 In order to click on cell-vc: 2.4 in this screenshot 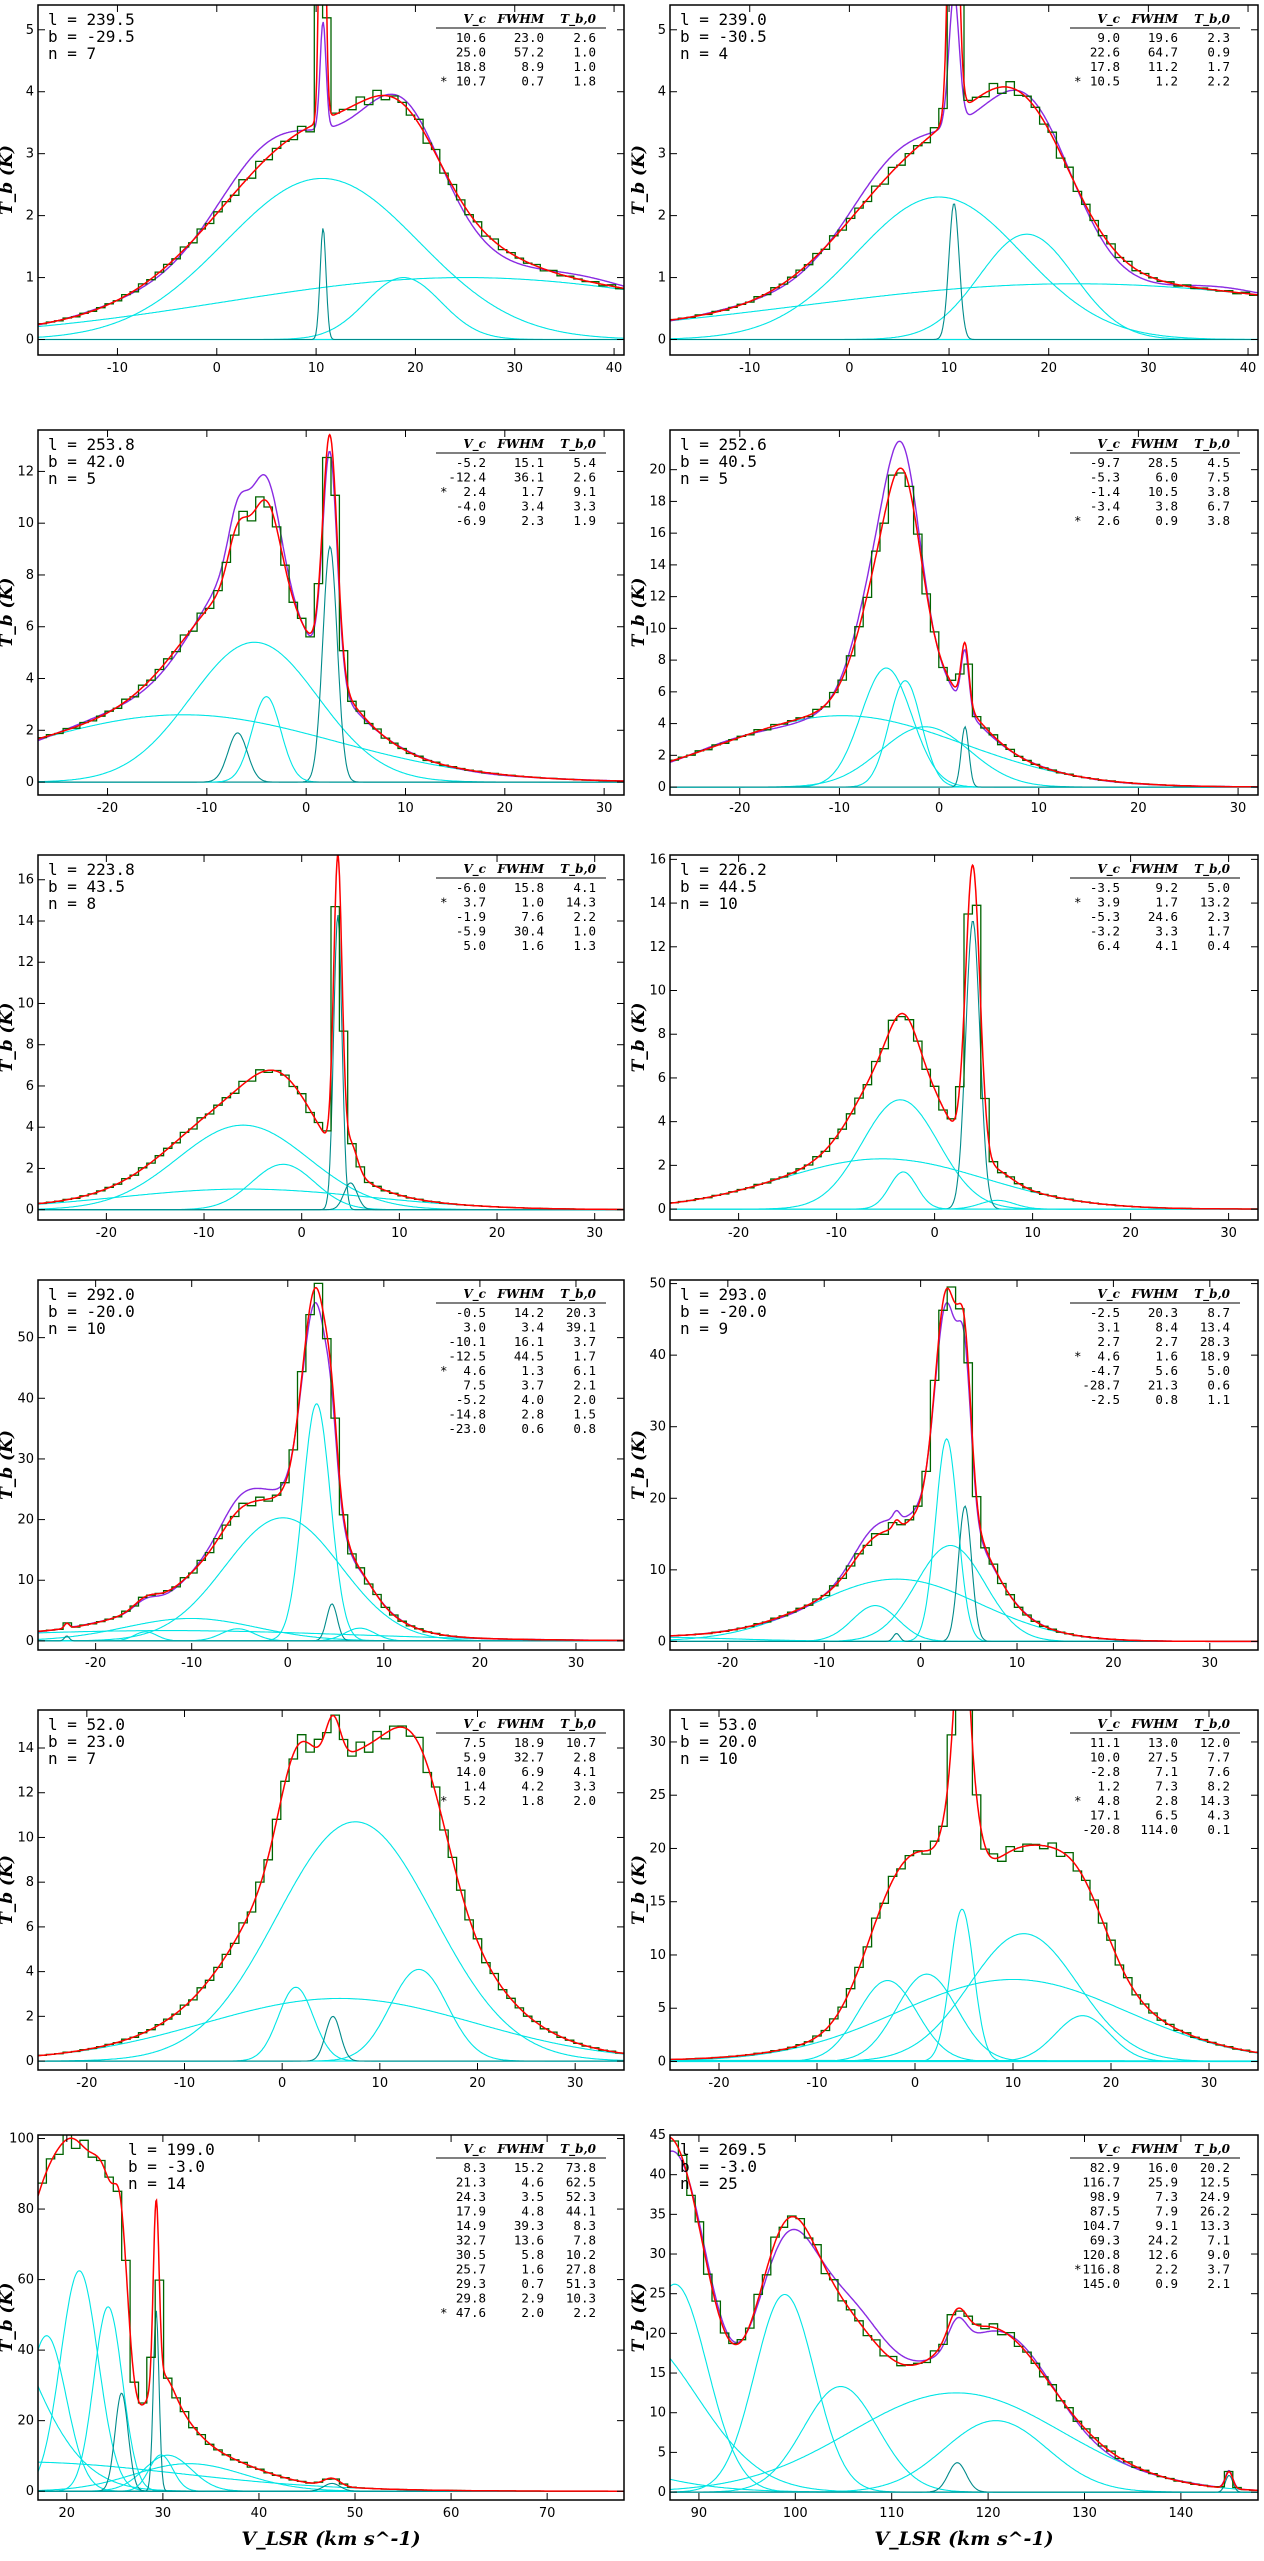, I will do `click(474, 491)`.